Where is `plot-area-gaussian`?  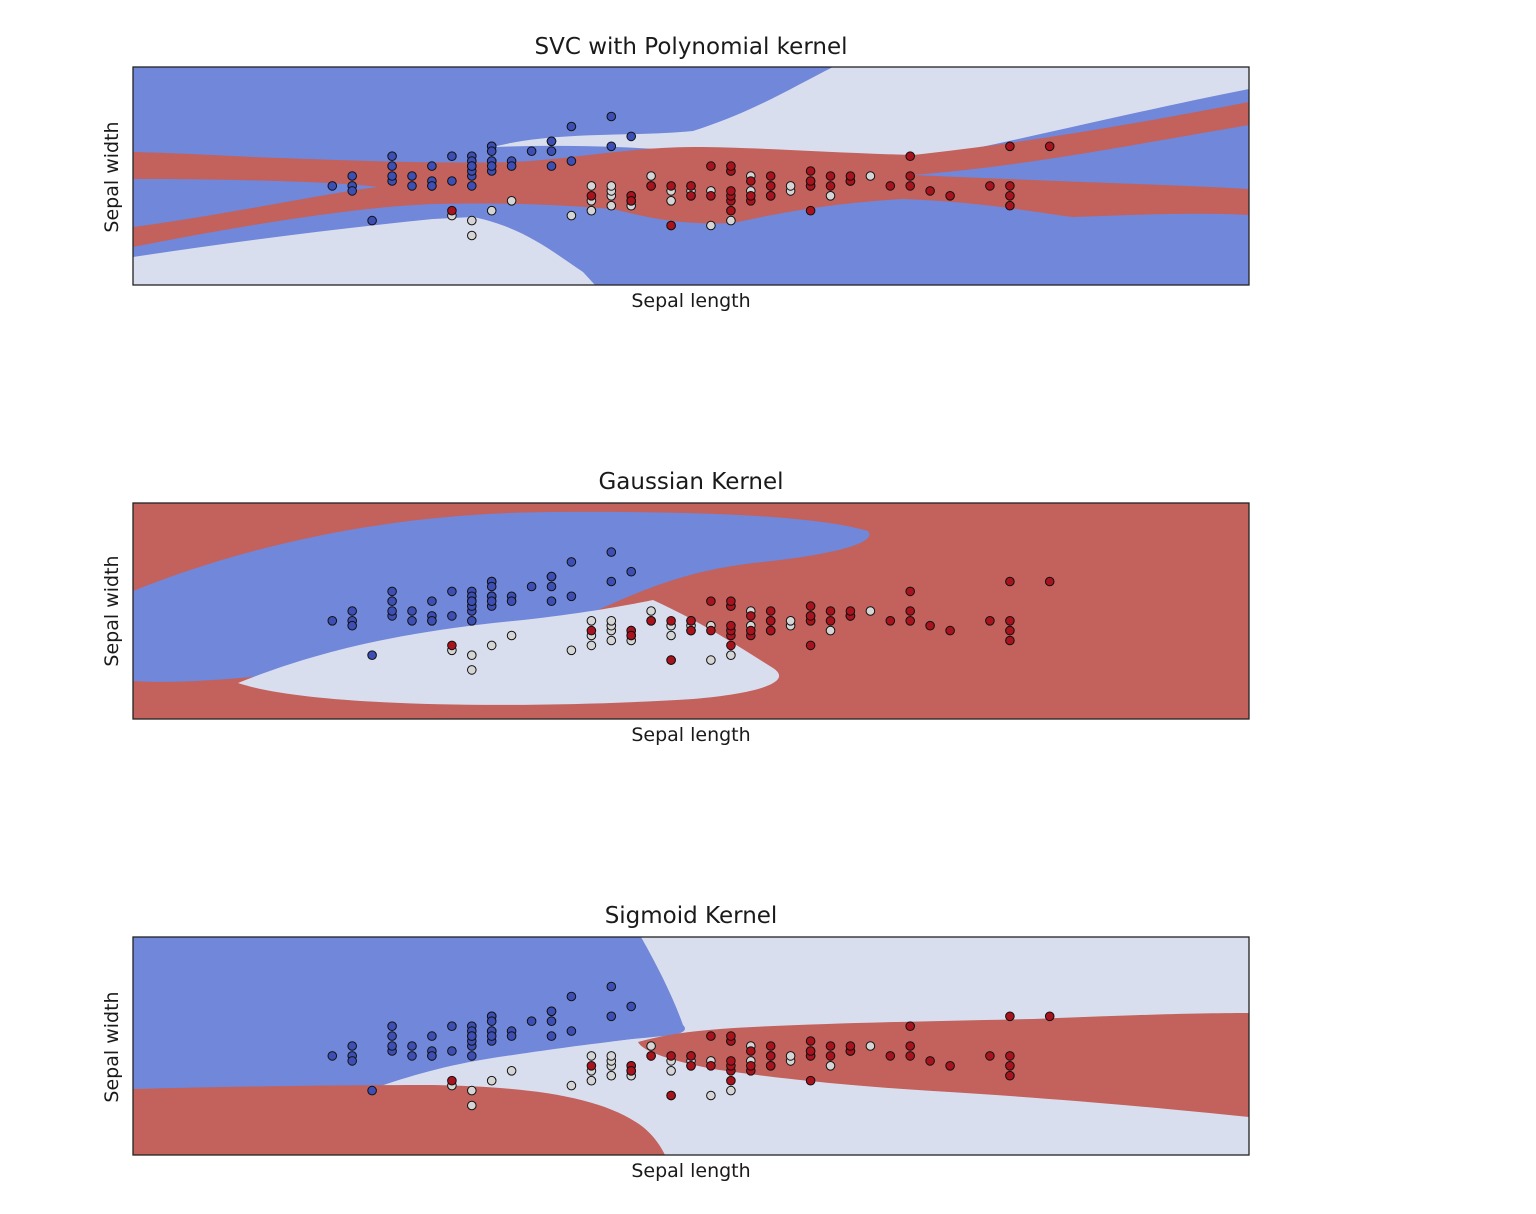
plot-area-gaussian is located at coordinates (691, 611).